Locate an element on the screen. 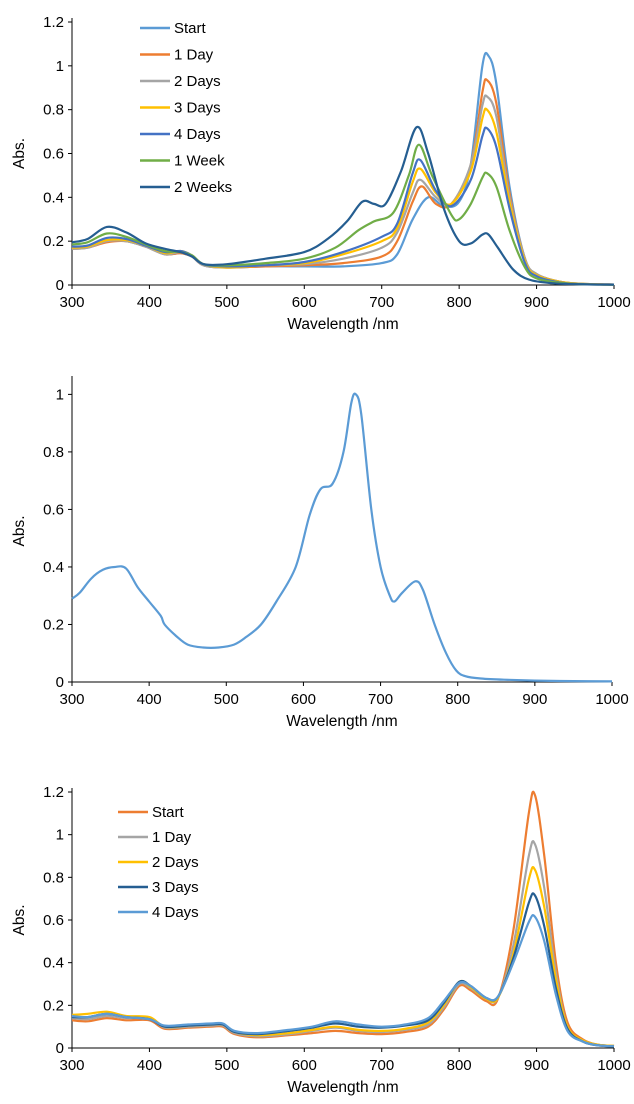 The height and width of the screenshot is (1104, 634). series-line-2-weeks is located at coordinates (343, 205).